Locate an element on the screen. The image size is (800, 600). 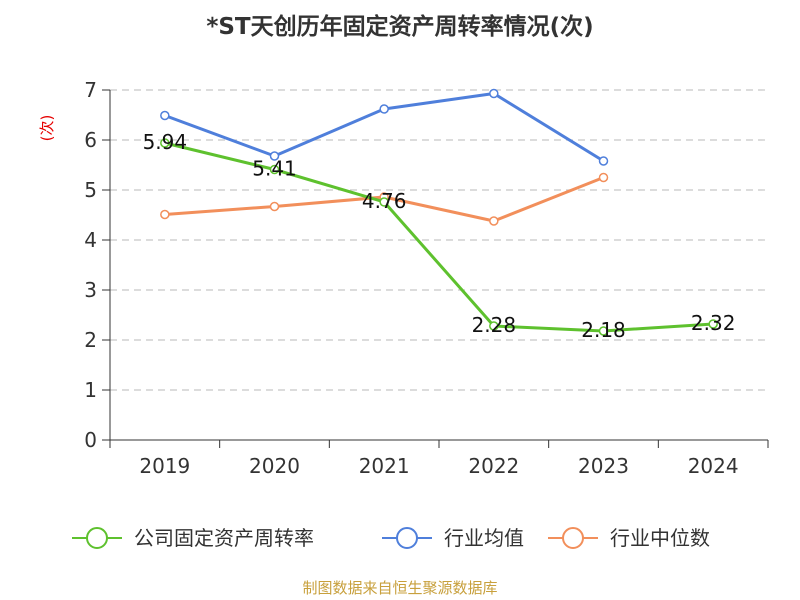
x-tick-label: 2022 is located at coordinates (493, 466).